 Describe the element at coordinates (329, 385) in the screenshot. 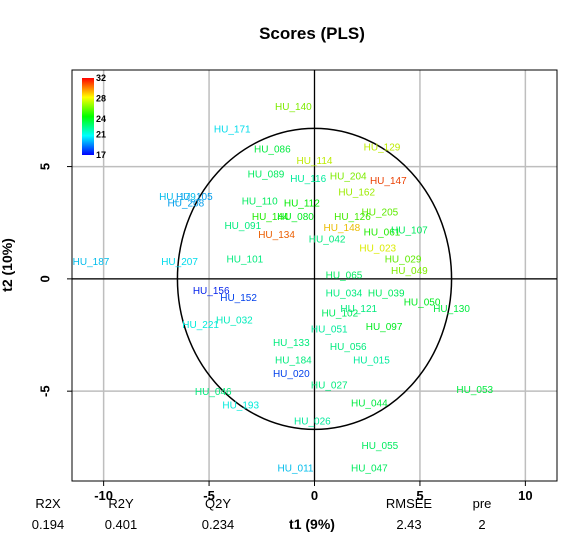

I see `point-label: HU_027` at that location.